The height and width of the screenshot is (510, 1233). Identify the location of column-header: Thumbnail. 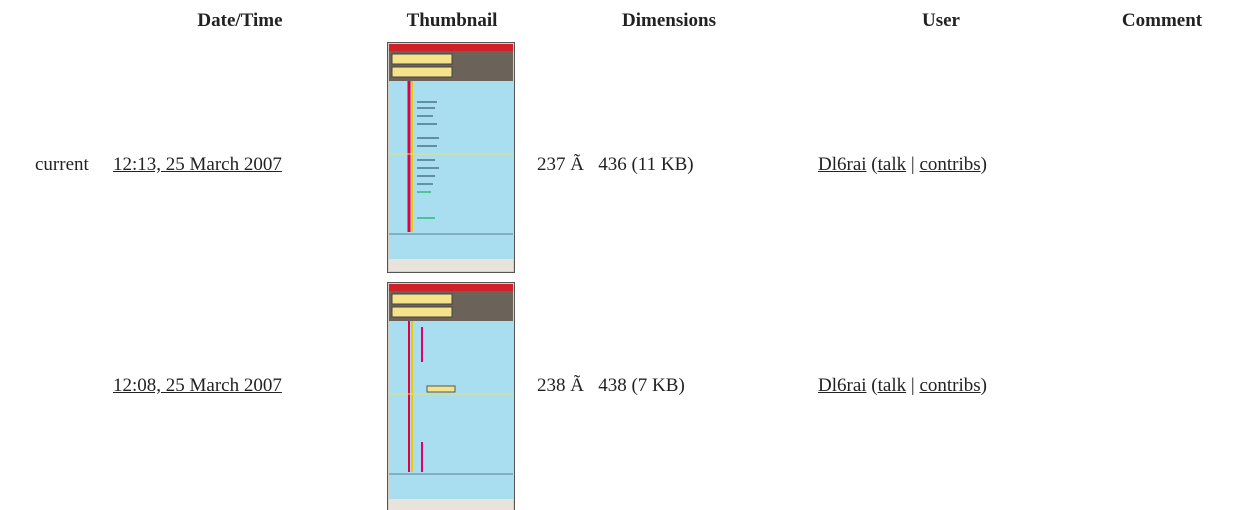
(452, 20).